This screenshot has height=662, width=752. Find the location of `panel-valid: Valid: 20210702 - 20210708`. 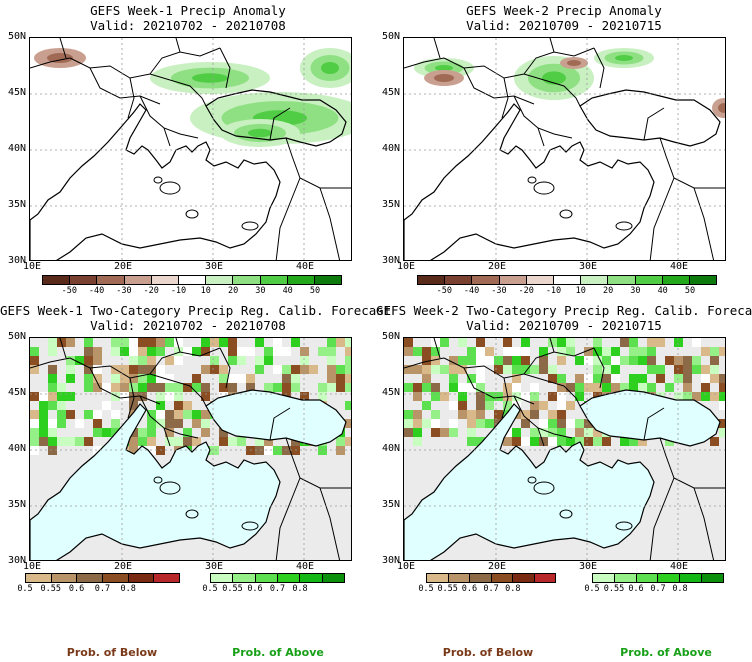

panel-valid: Valid: 20210702 - 20210708 is located at coordinates (188, 25).